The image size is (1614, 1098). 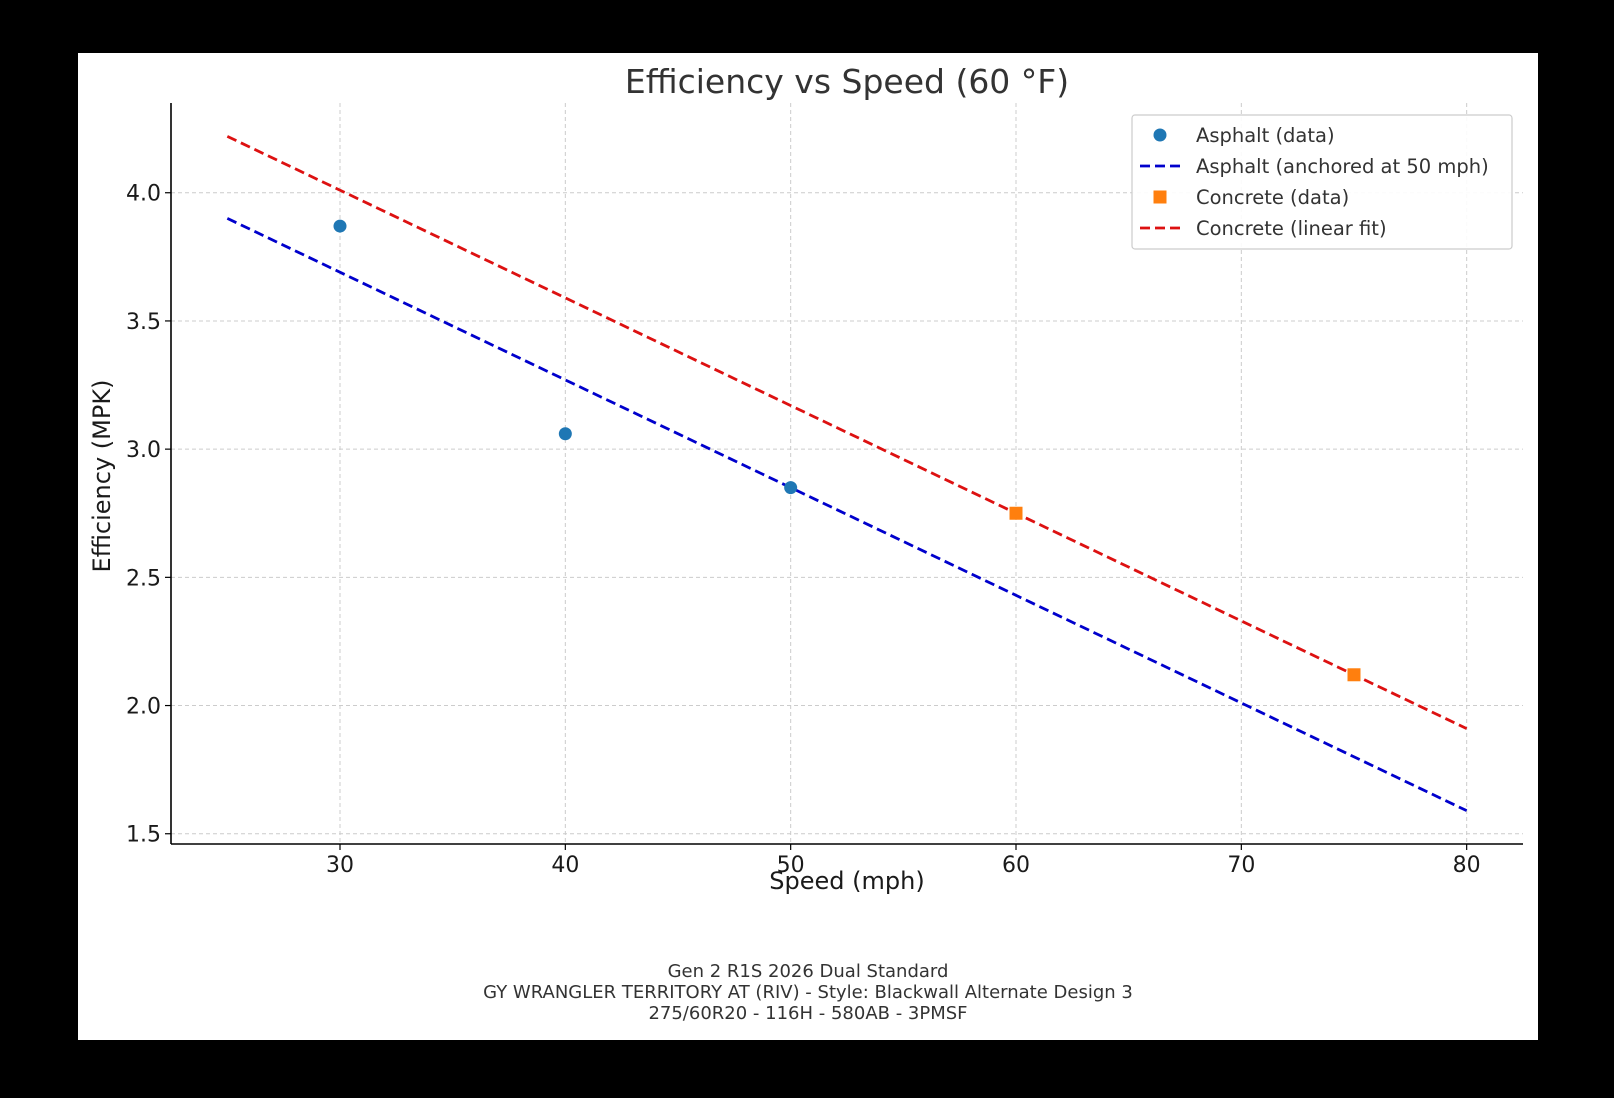 I want to click on legend-label: Asphalt (anchored at 50 mph), so click(x=1342, y=166).